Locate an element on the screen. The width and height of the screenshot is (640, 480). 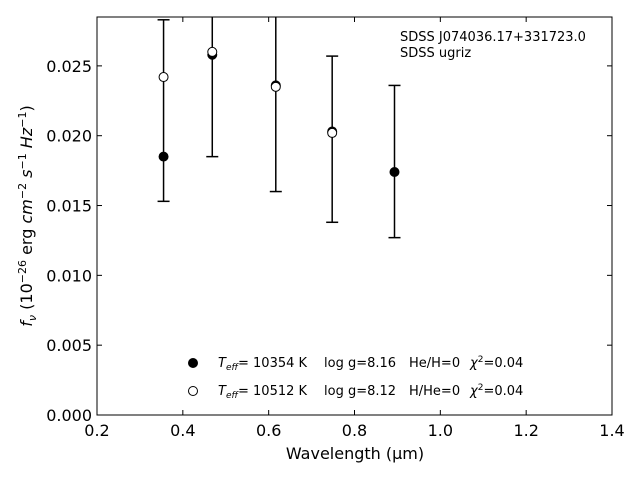
y-tick-label: 0.005 is located at coordinates (69, 345).